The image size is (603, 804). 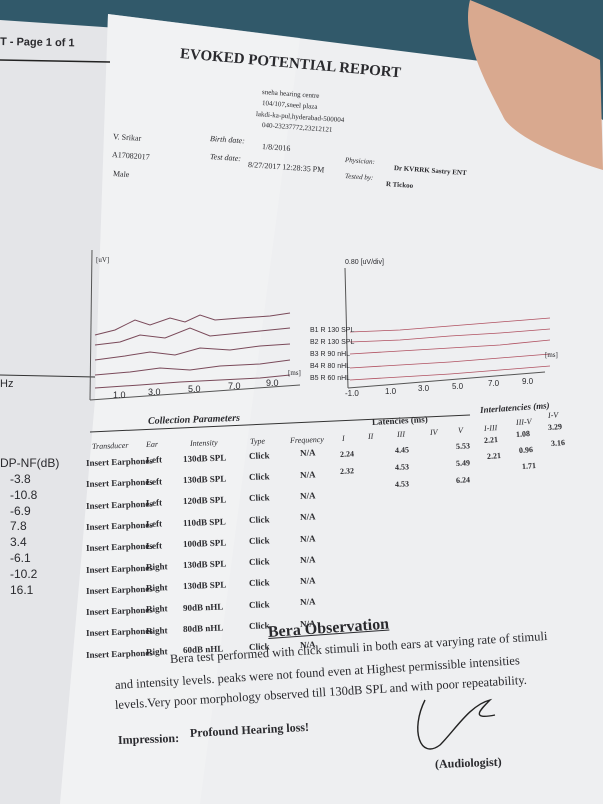 I want to click on dp-value: -10.8, so click(x=24, y=494).